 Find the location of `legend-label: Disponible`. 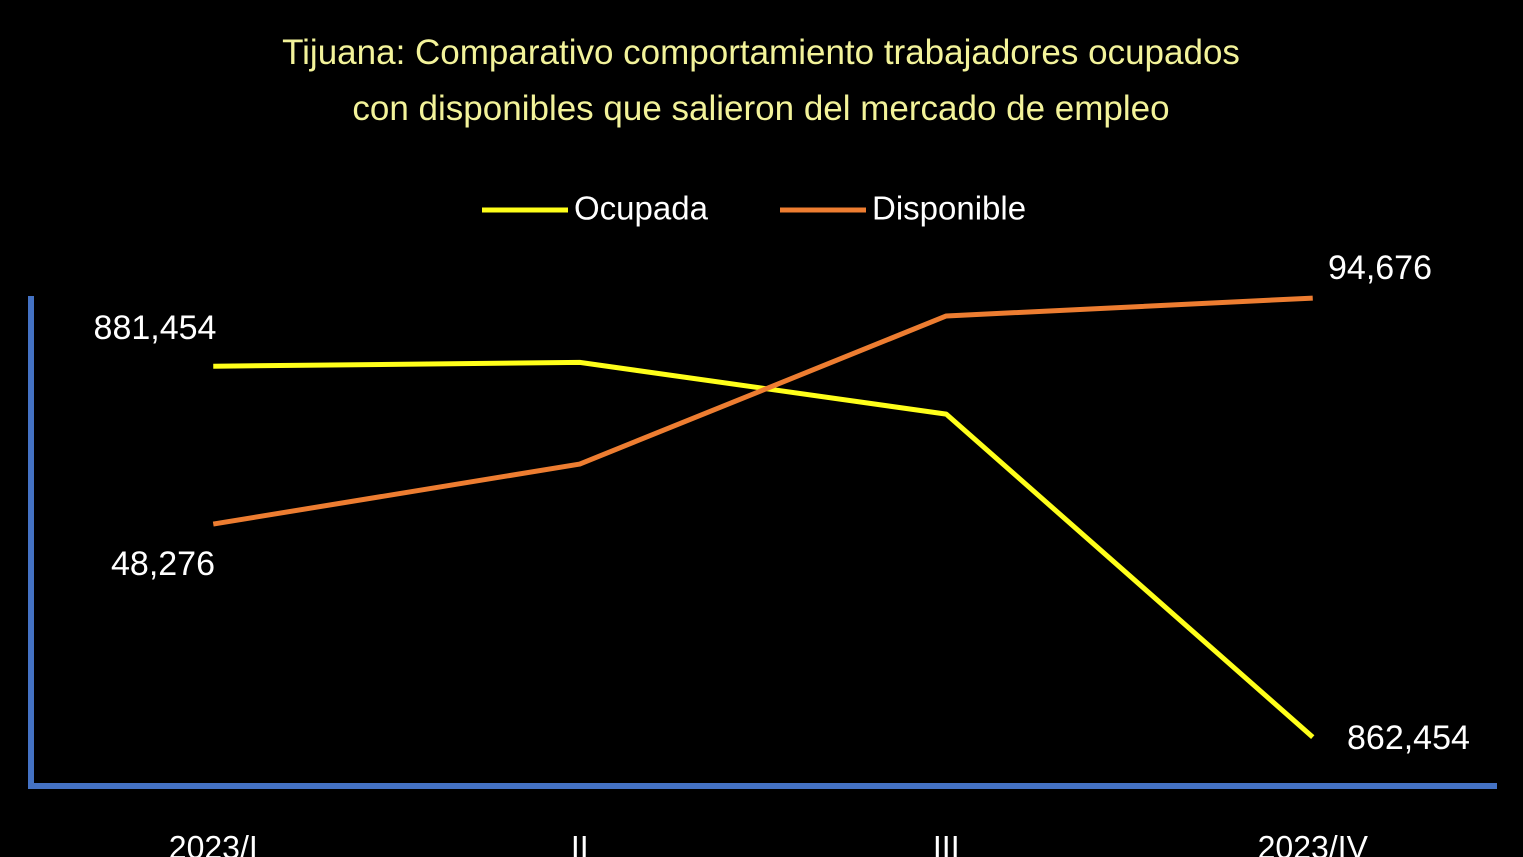

legend-label: Disponible is located at coordinates (949, 208).